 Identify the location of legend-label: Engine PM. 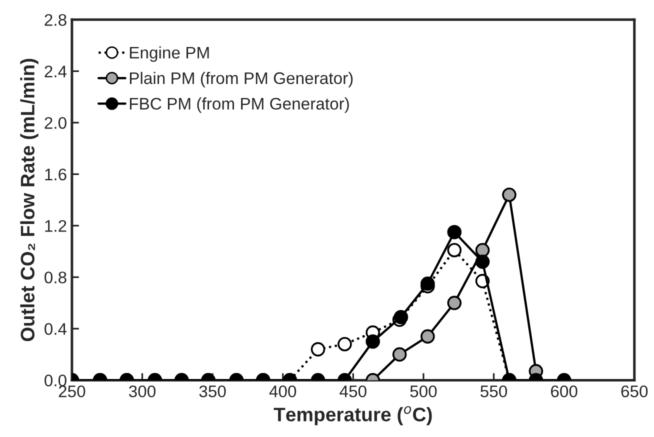
(169, 54).